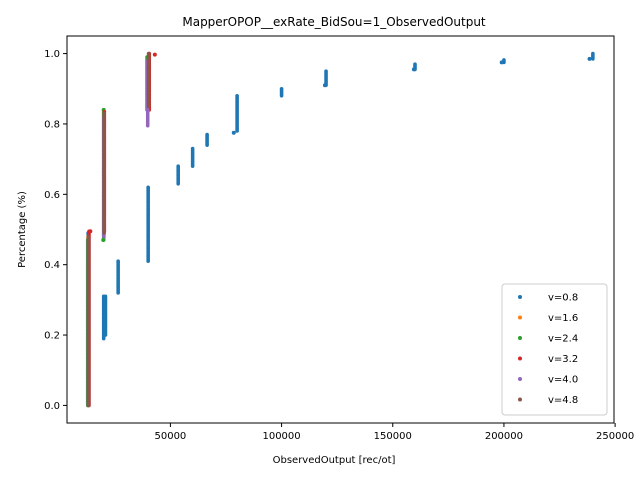 The width and height of the screenshot is (640, 480). What do you see at coordinates (170, 436) in the screenshot?
I see `x-tick-label: 50000` at bounding box center [170, 436].